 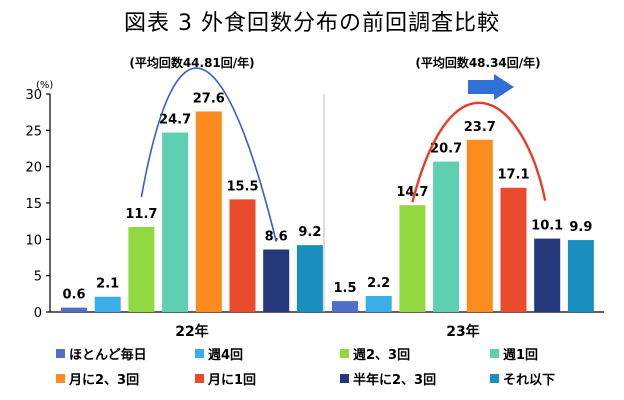 I want to click on legend-label: 週2、3回, so click(x=381, y=355).